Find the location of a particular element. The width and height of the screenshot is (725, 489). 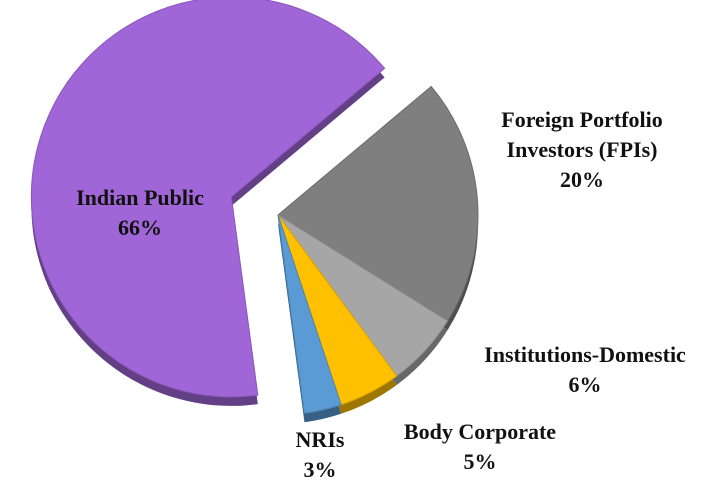

slice-label: Foreign Portfolio Investors (FPIs) 20% is located at coordinates (582, 150).